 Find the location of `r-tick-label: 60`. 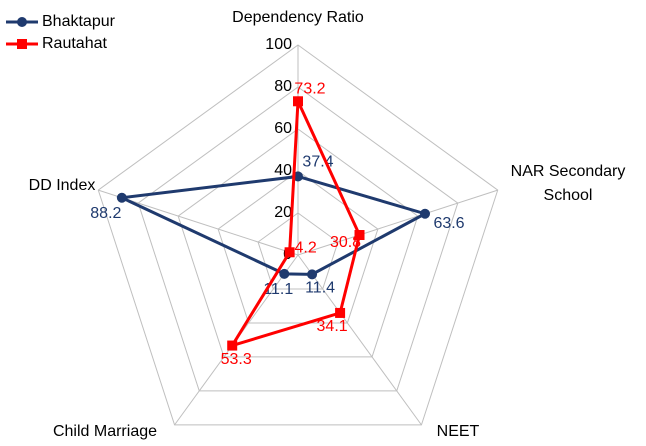

r-tick-label: 60 is located at coordinates (283, 128).